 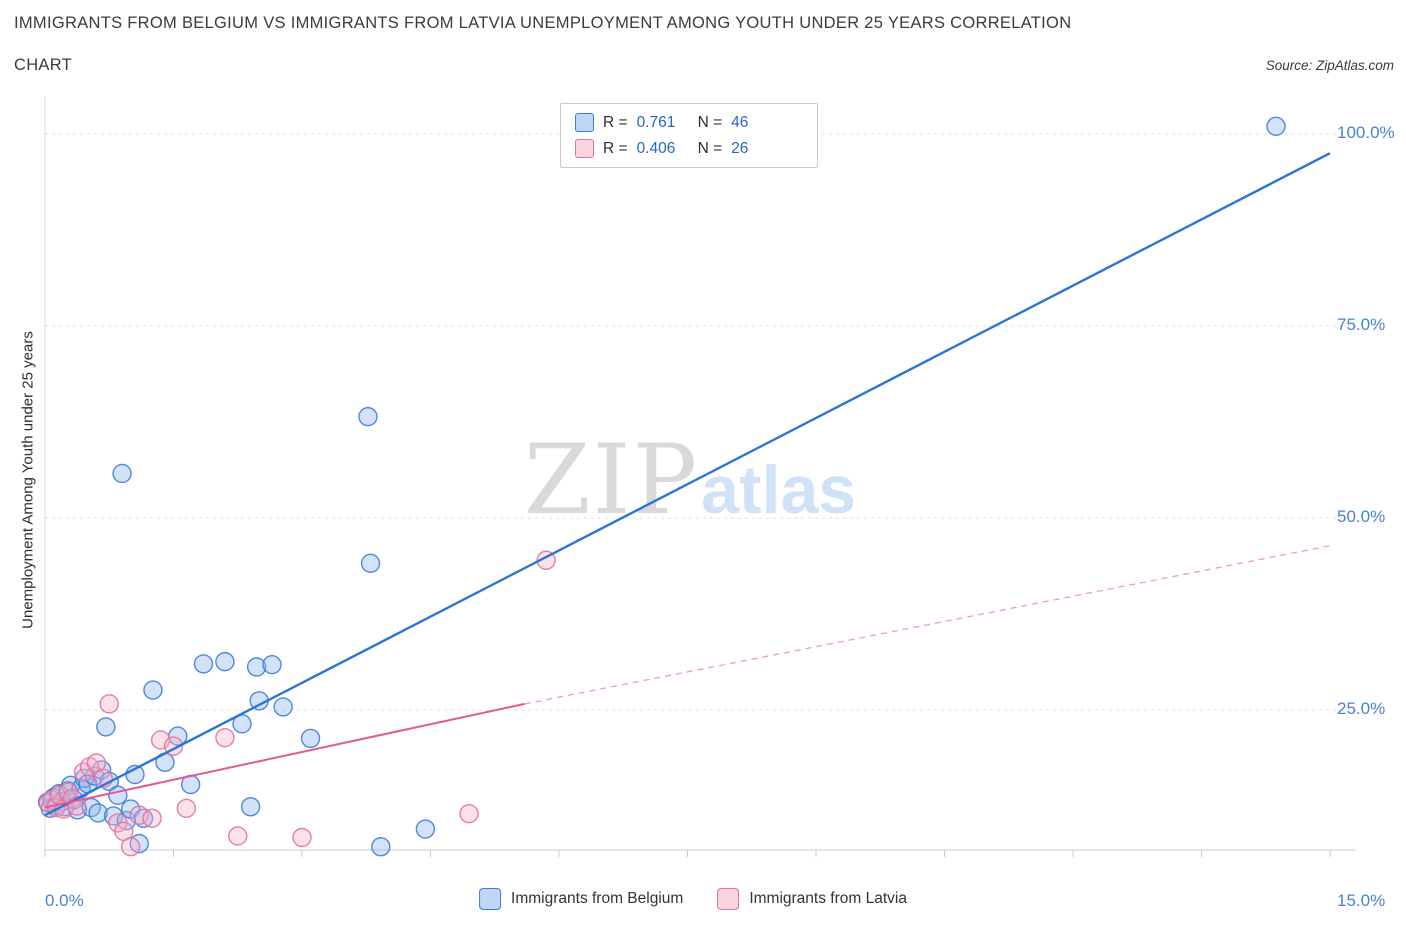 I want to click on y-tick-label-100: 100.0%, so click(x=1366, y=132).